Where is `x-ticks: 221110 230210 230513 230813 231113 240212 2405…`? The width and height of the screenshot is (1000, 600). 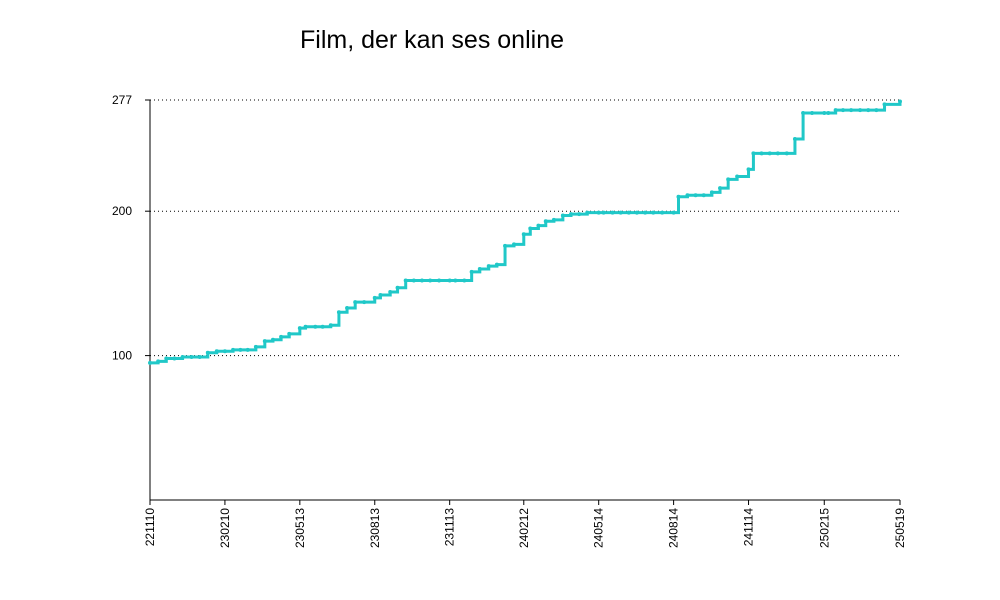
x-ticks: 221110 230210 230513 230813 231113 240212 2405… is located at coordinates (525, 524).